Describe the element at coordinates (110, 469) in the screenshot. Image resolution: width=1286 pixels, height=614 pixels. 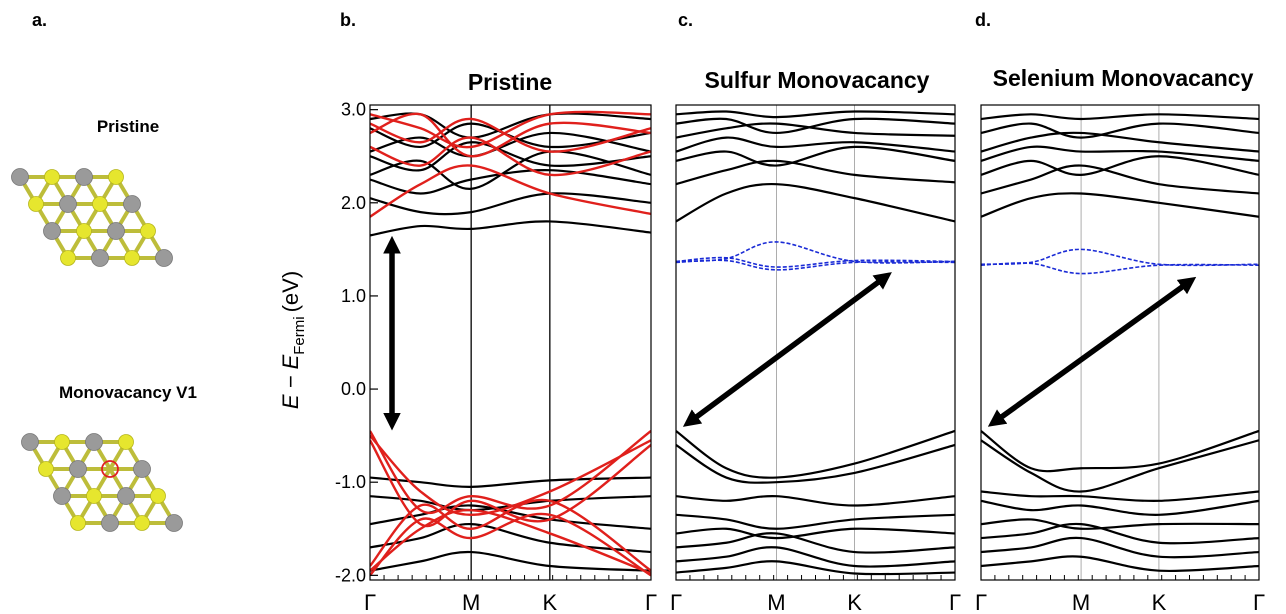
I see `vacancy-marker` at that location.